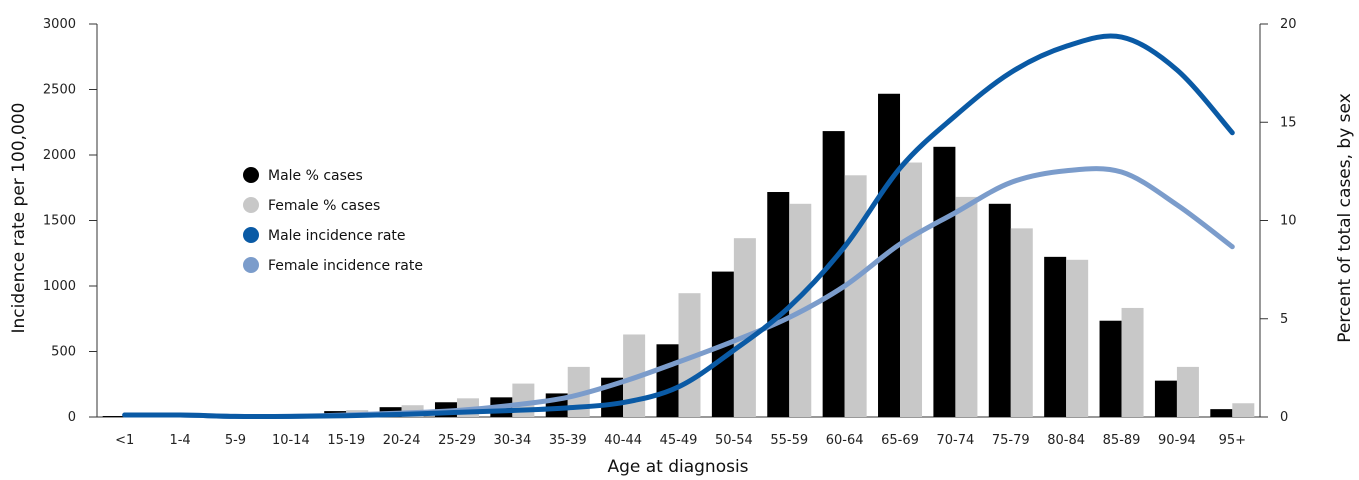 The width and height of the screenshot is (1359, 480). What do you see at coordinates (956, 440) in the screenshot?
I see `x-tick-label: 70-74` at bounding box center [956, 440].